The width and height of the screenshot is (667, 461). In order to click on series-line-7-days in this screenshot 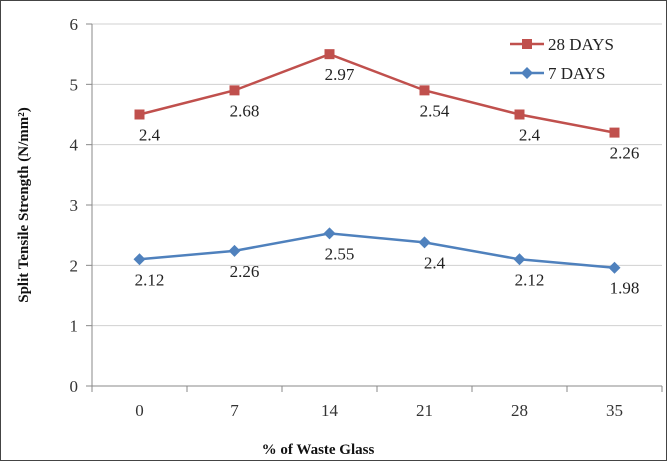, I will do `click(377, 250)`.